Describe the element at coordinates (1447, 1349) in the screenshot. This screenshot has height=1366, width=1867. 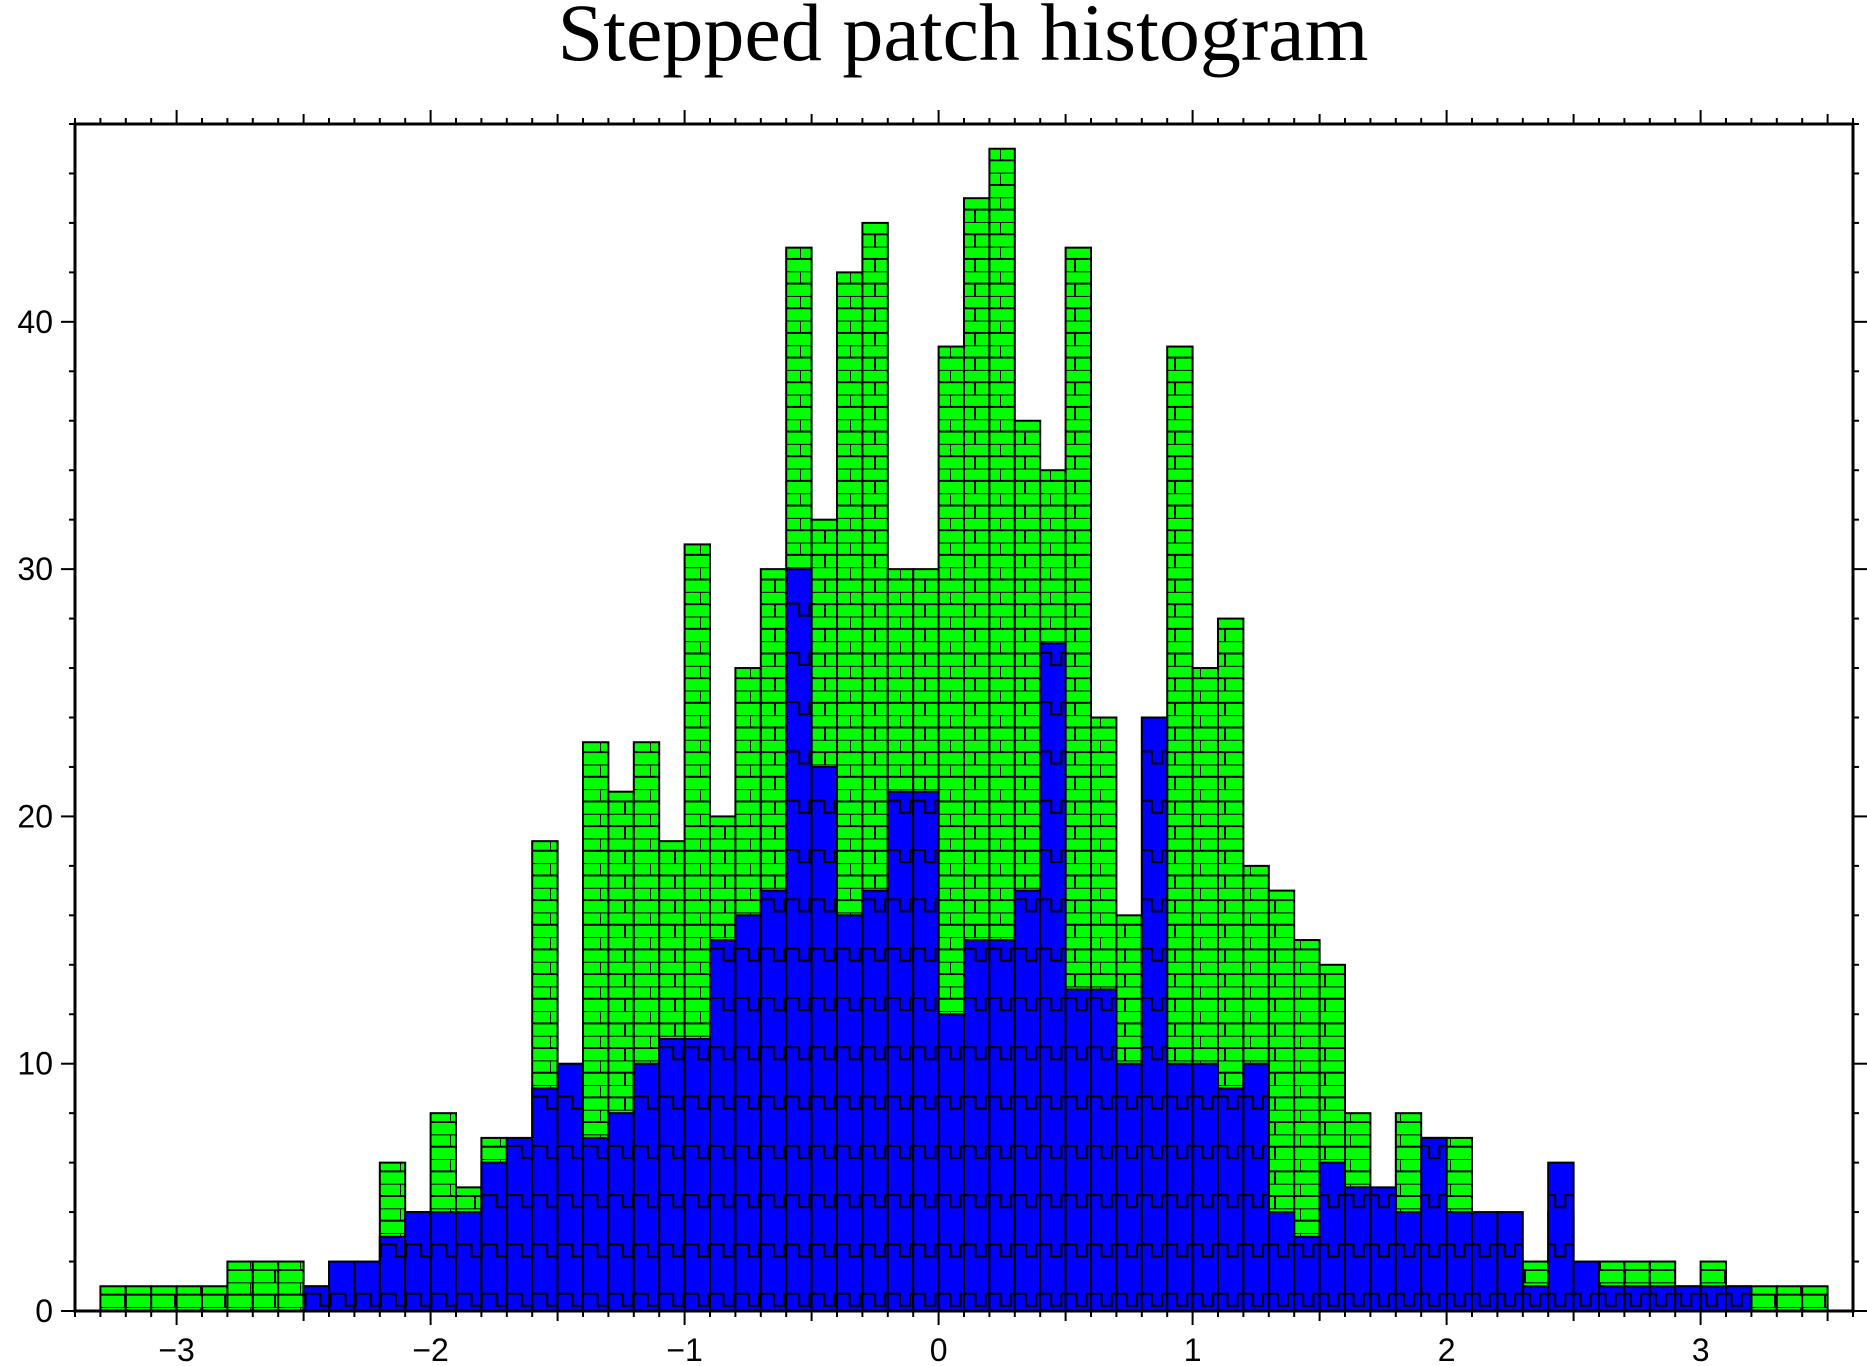
I see `x-tick-label: 2` at that location.